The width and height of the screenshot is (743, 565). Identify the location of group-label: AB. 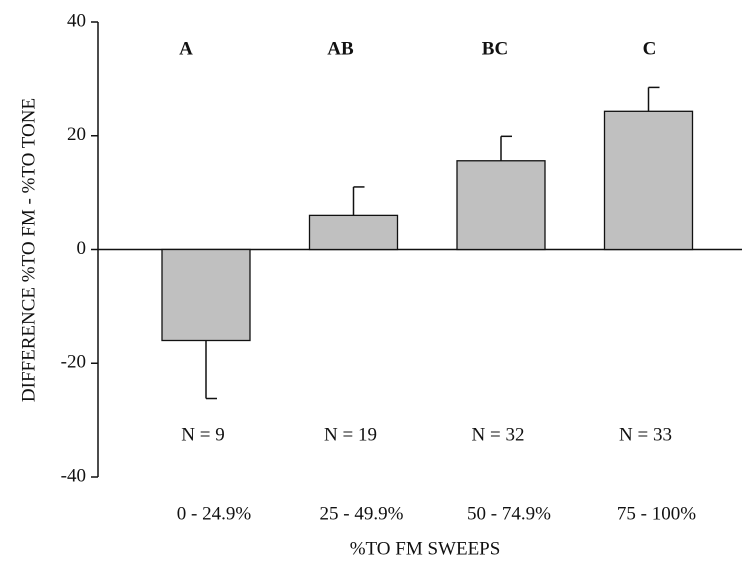
(340, 48).